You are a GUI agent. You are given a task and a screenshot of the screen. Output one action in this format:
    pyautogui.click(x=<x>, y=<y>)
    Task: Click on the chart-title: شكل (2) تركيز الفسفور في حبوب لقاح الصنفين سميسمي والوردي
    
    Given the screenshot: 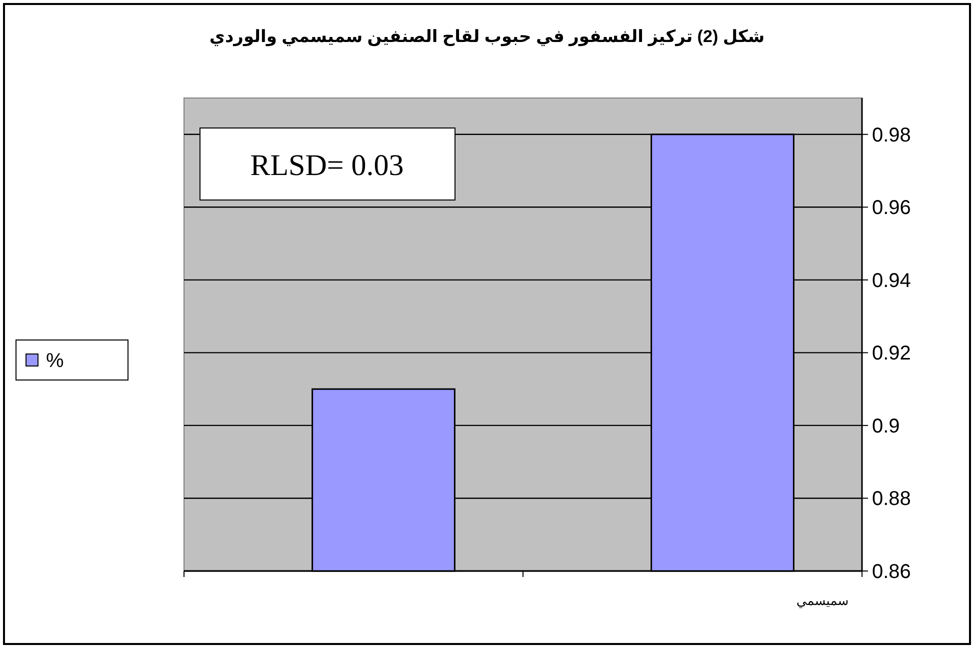 What is the action you would take?
    pyautogui.click(x=487, y=37)
    